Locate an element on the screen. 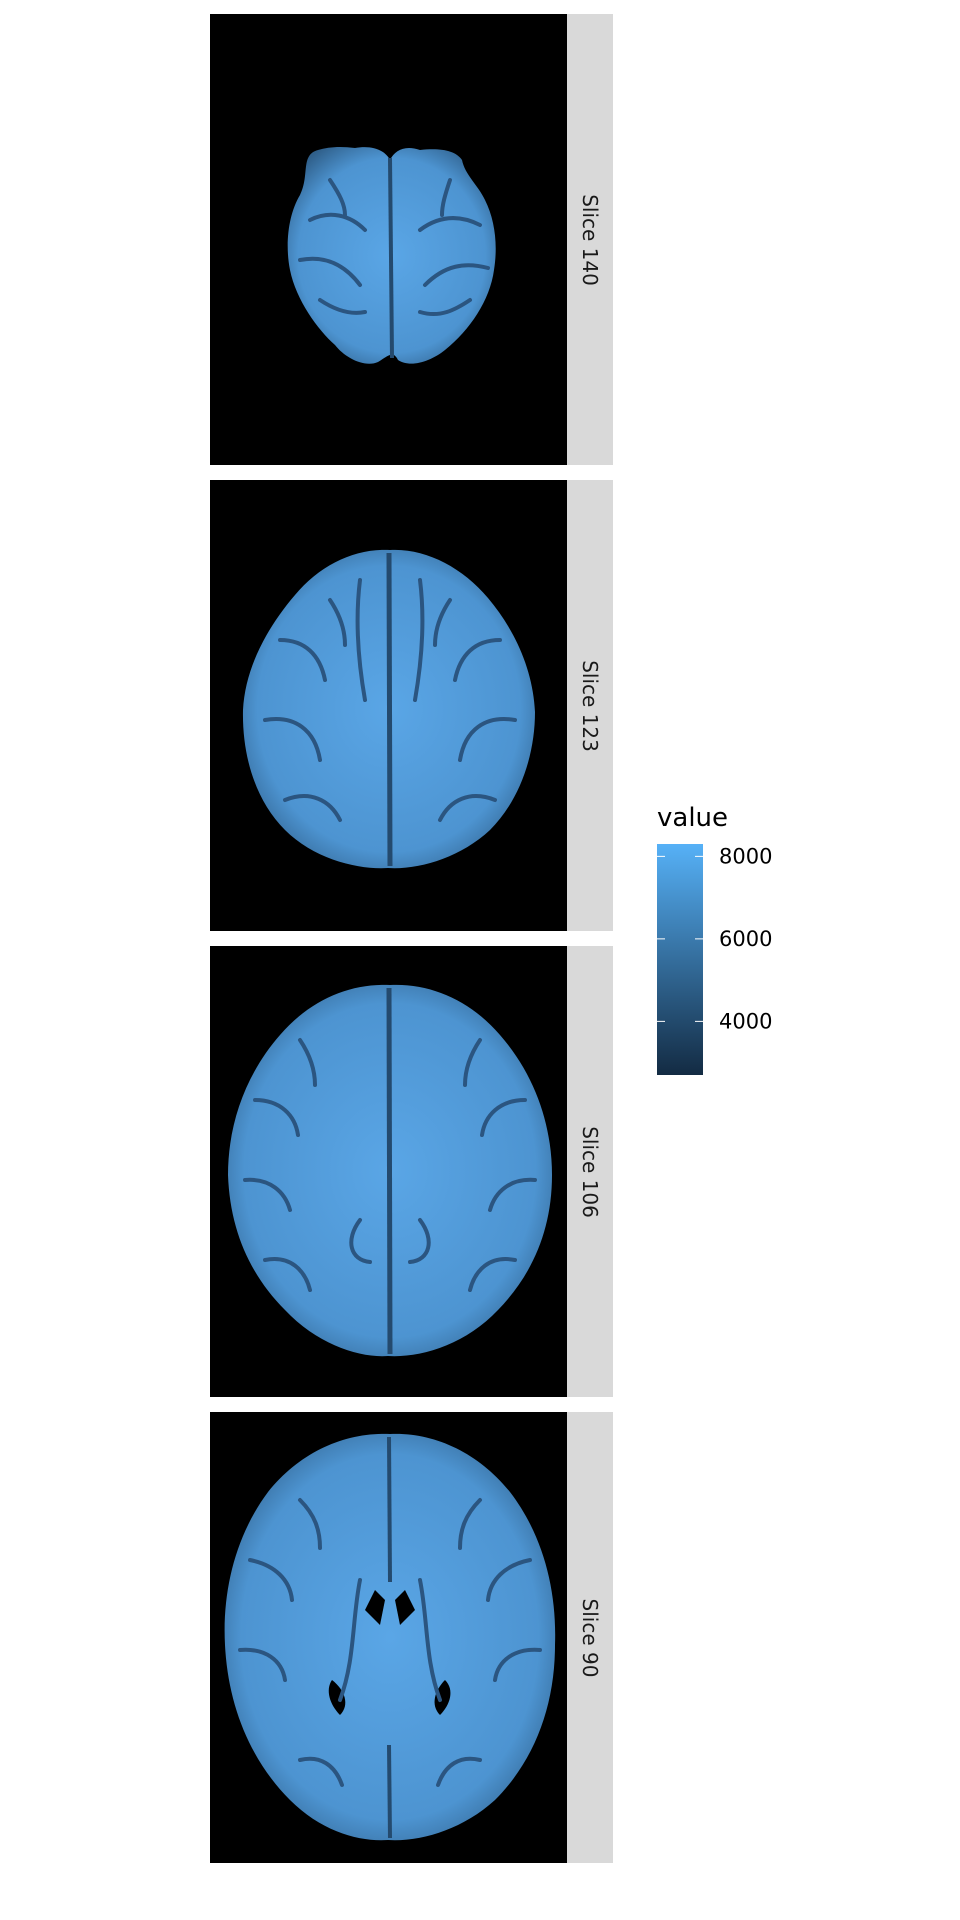 The image size is (960, 1920). legend-colorbar is located at coordinates (680, 959).